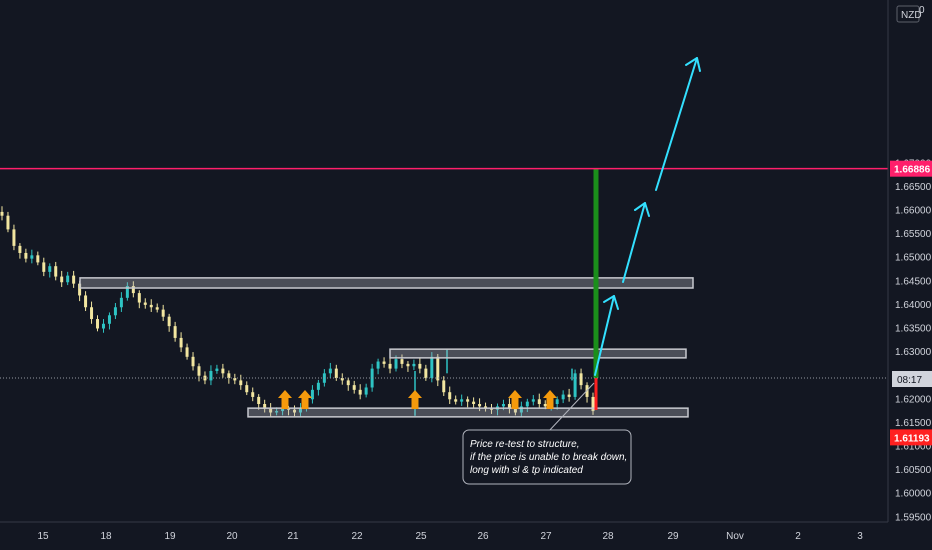 This screenshot has height=550, width=932. I want to click on currency-badge-box, so click(908, 14).